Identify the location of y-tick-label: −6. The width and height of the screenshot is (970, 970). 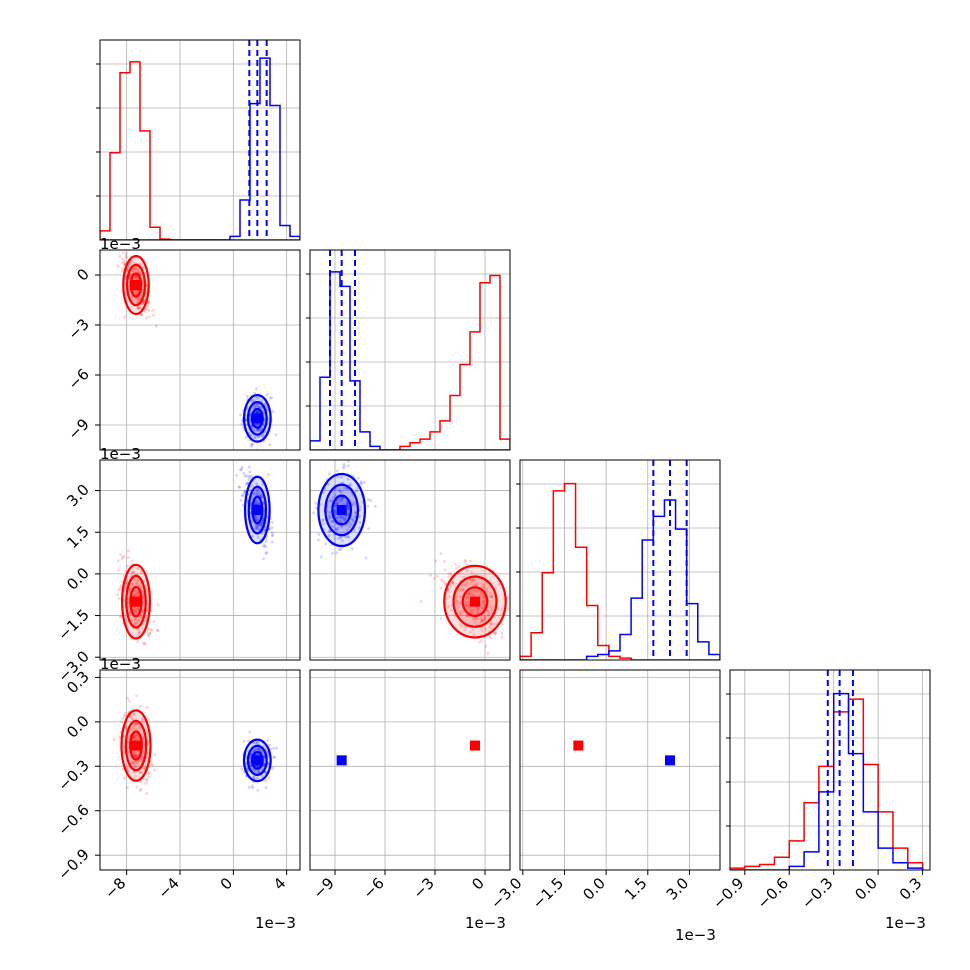
(78, 379).